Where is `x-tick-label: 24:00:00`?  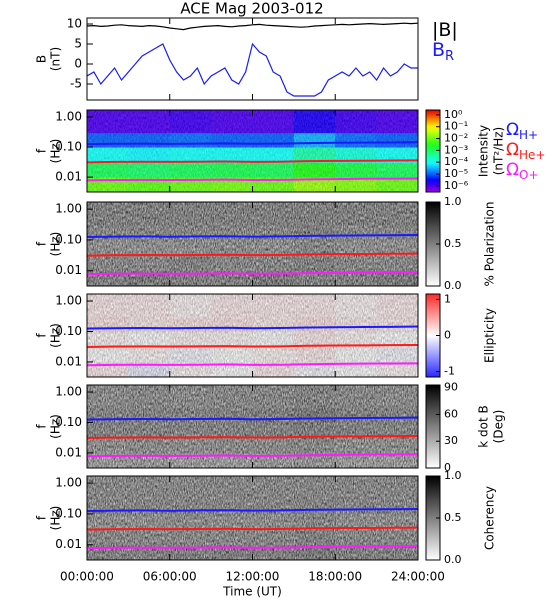
x-tick-label: 24:00:00 is located at coordinates (418, 577).